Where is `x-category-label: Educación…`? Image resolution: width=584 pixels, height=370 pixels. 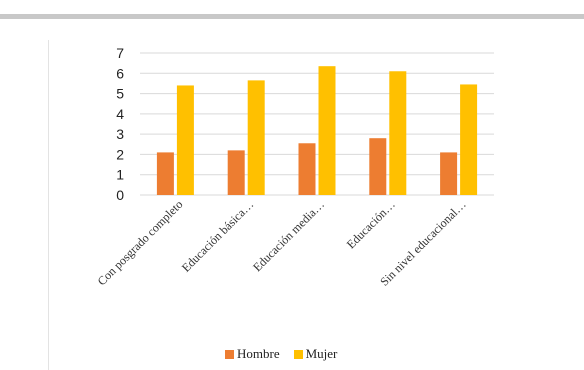
x-category-label: Educación… is located at coordinates (371, 224).